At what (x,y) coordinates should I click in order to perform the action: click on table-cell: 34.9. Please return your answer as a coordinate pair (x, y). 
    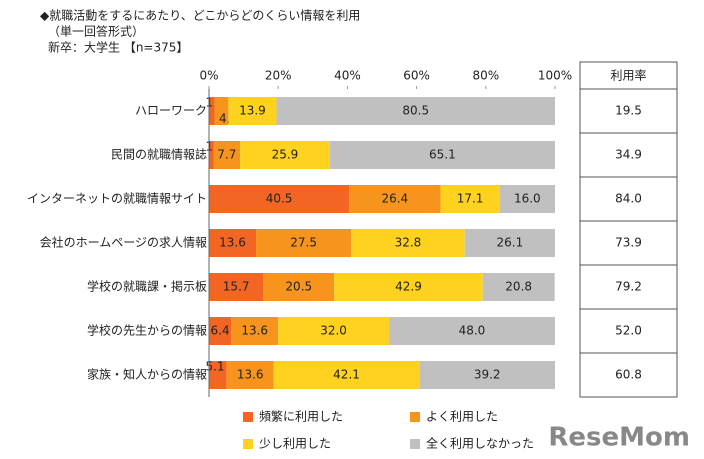
    Looking at the image, I should click on (628, 155).